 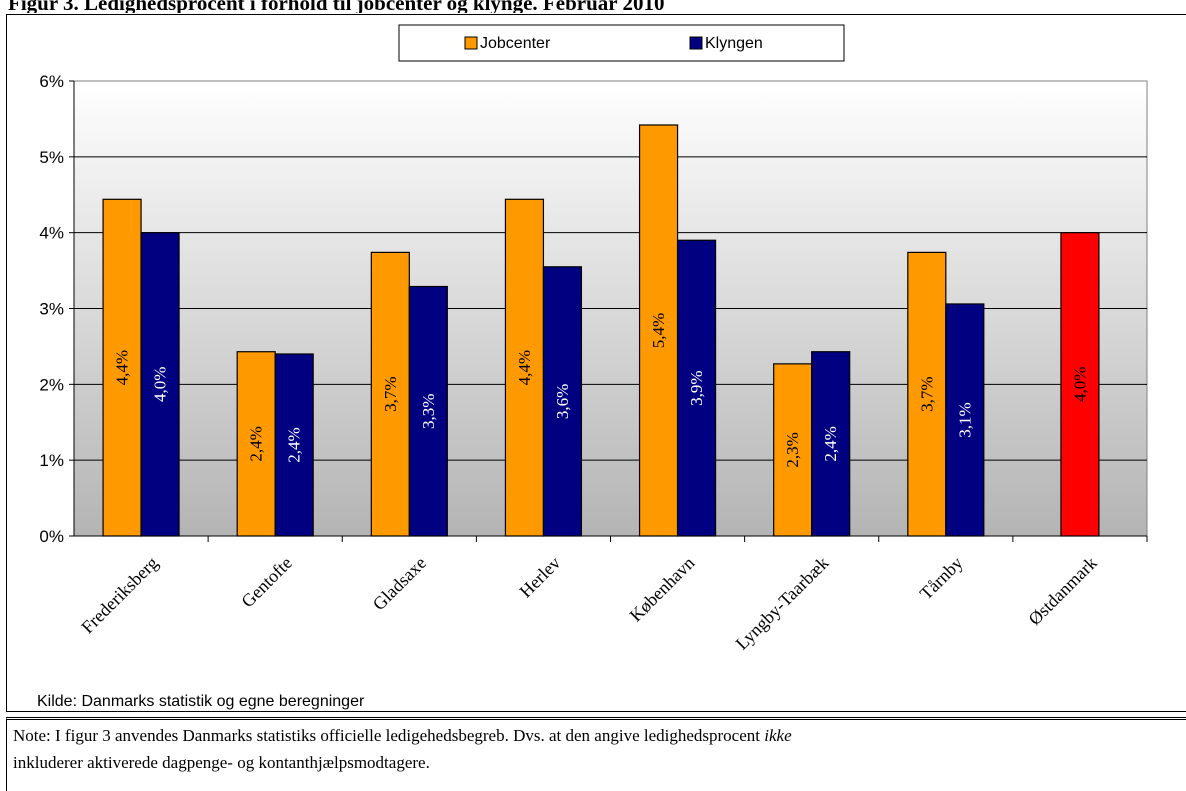 What do you see at coordinates (782, 603) in the screenshot?
I see `x-tick-label: Lyngby-Taarbæk` at bounding box center [782, 603].